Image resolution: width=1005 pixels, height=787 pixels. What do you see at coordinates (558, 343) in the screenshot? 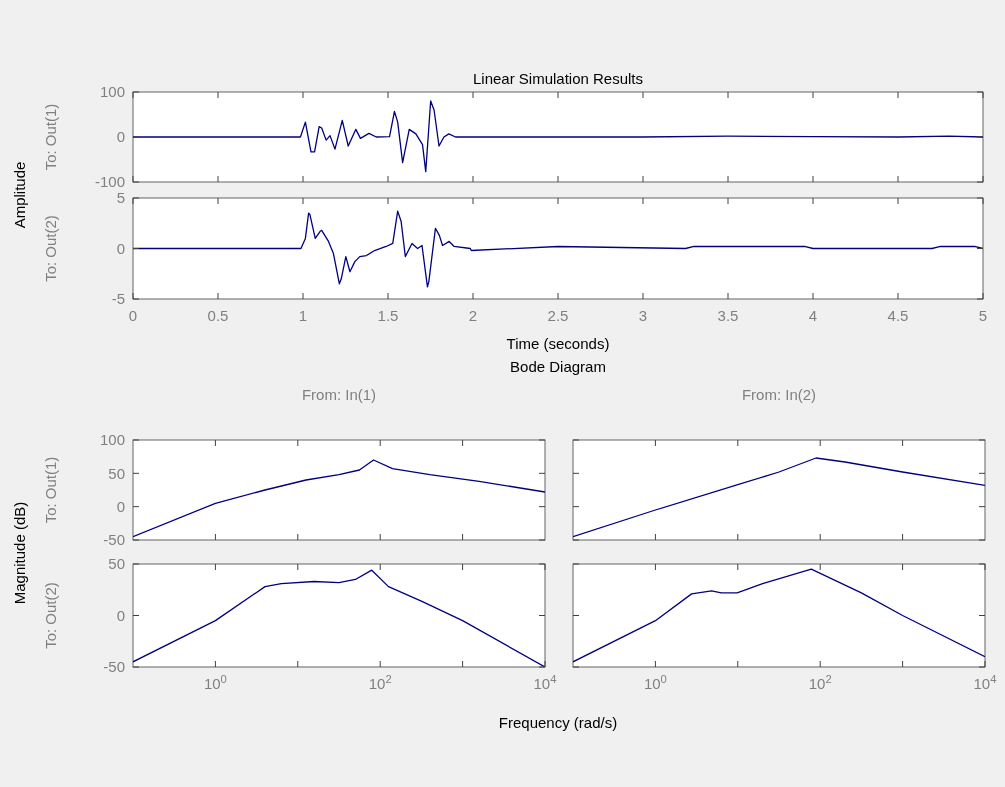
I see `x-axis-title: Time (seconds)` at bounding box center [558, 343].